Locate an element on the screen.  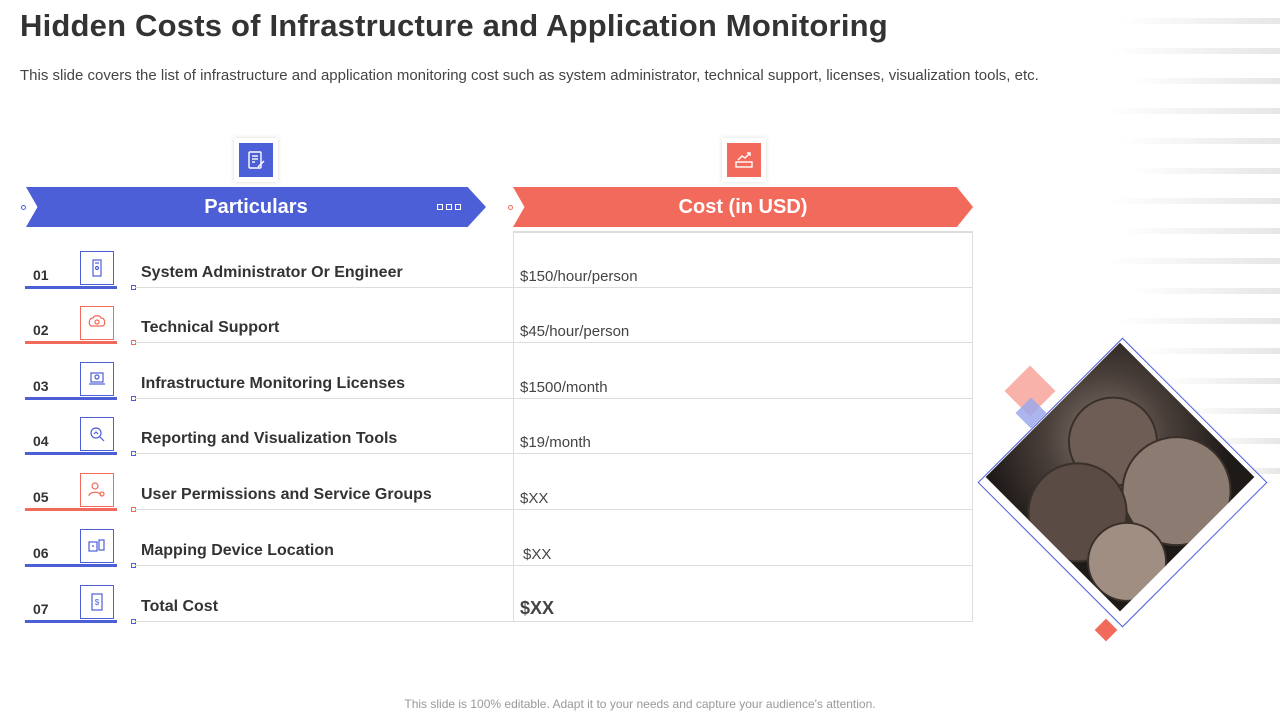
header-cost-label: Cost (in USD) is located at coordinates (743, 206).